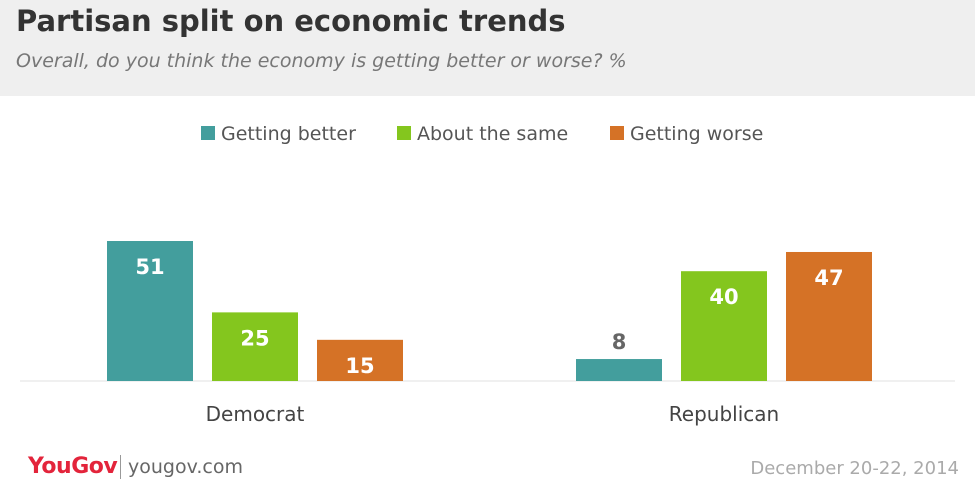  What do you see at coordinates (359, 366) in the screenshot?
I see `value-label-democrat-getting-worse: 15` at bounding box center [359, 366].